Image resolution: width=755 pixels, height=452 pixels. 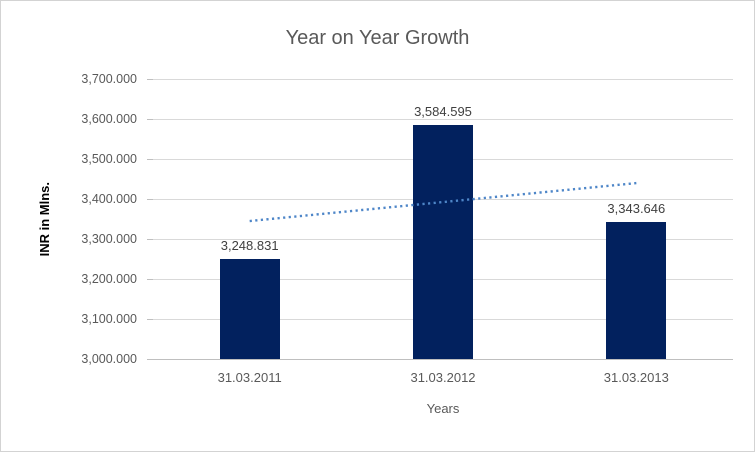 What do you see at coordinates (377, 38) in the screenshot?
I see `chart-title: Year on Year Growth` at bounding box center [377, 38].